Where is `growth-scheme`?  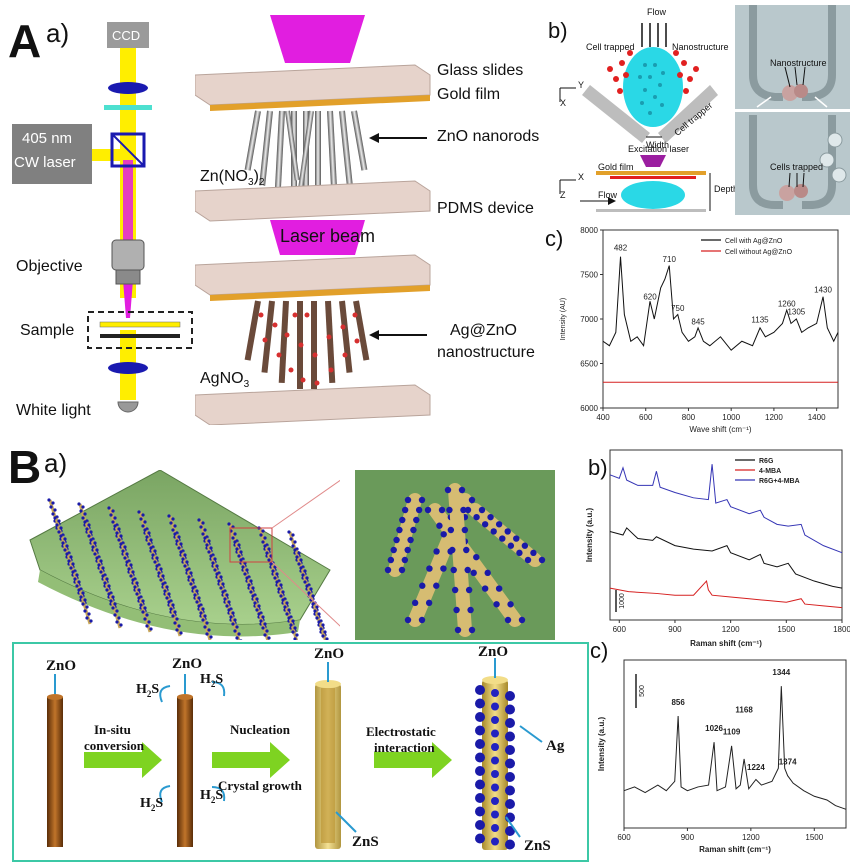 growth-scheme is located at coordinates (295, 754).